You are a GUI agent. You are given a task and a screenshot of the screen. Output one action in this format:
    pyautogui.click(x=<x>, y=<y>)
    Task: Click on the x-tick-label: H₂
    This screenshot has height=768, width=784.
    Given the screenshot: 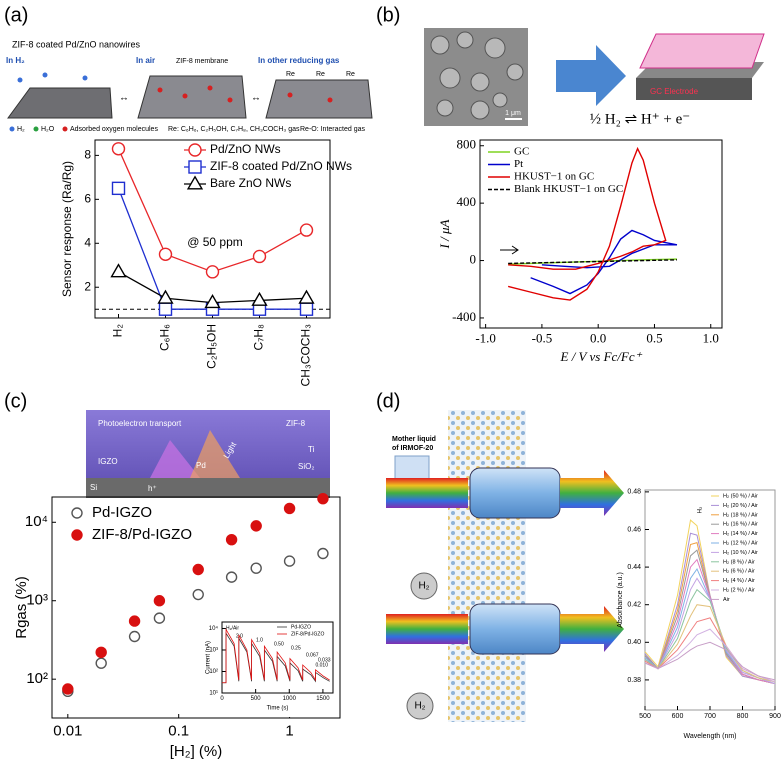 What is the action you would take?
    pyautogui.click(x=118, y=331)
    